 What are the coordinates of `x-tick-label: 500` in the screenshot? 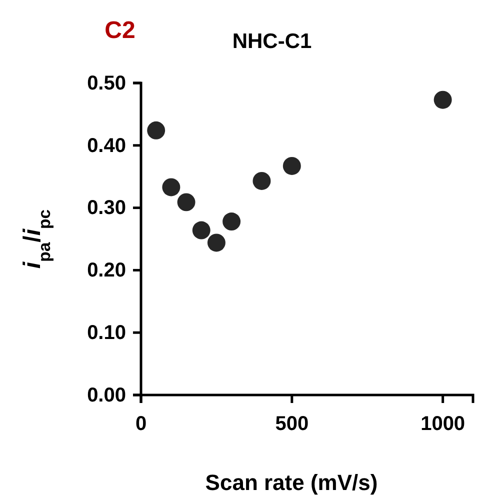 It's located at (292, 424).